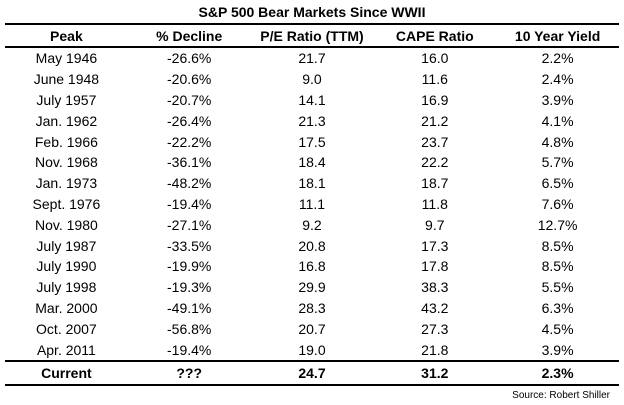  Describe the element at coordinates (189, 307) in the screenshot. I see `value-cell: -49.1%` at that location.